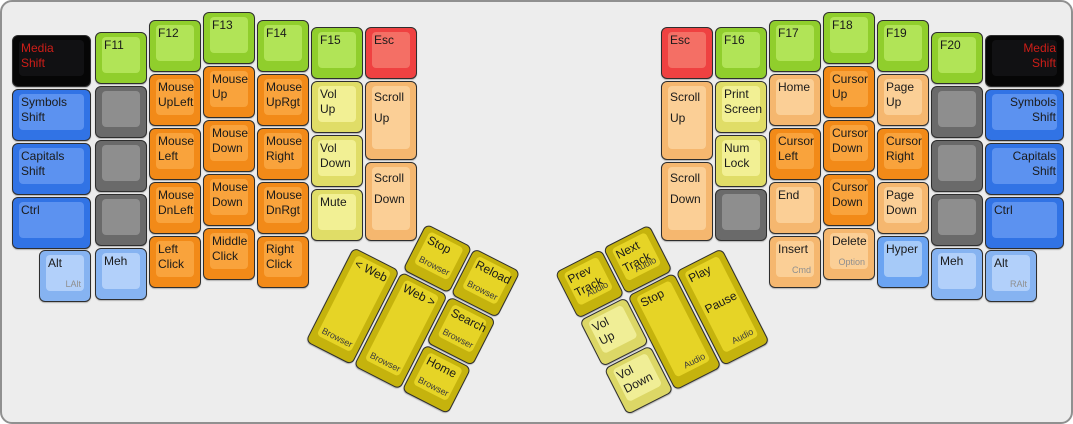 The height and width of the screenshot is (424, 1073). What do you see at coordinates (903, 154) in the screenshot?
I see `key-cursor-right: Cursor Right` at bounding box center [903, 154].